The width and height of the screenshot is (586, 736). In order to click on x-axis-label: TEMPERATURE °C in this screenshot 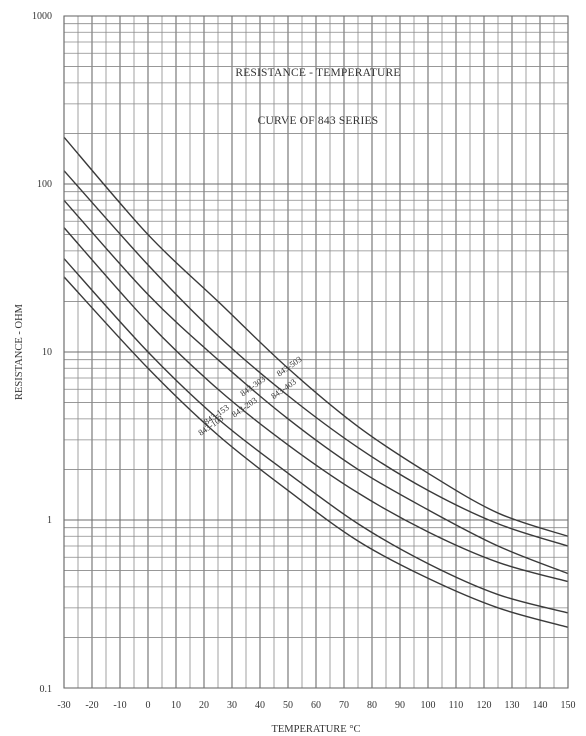, I will do `click(315, 729)`.